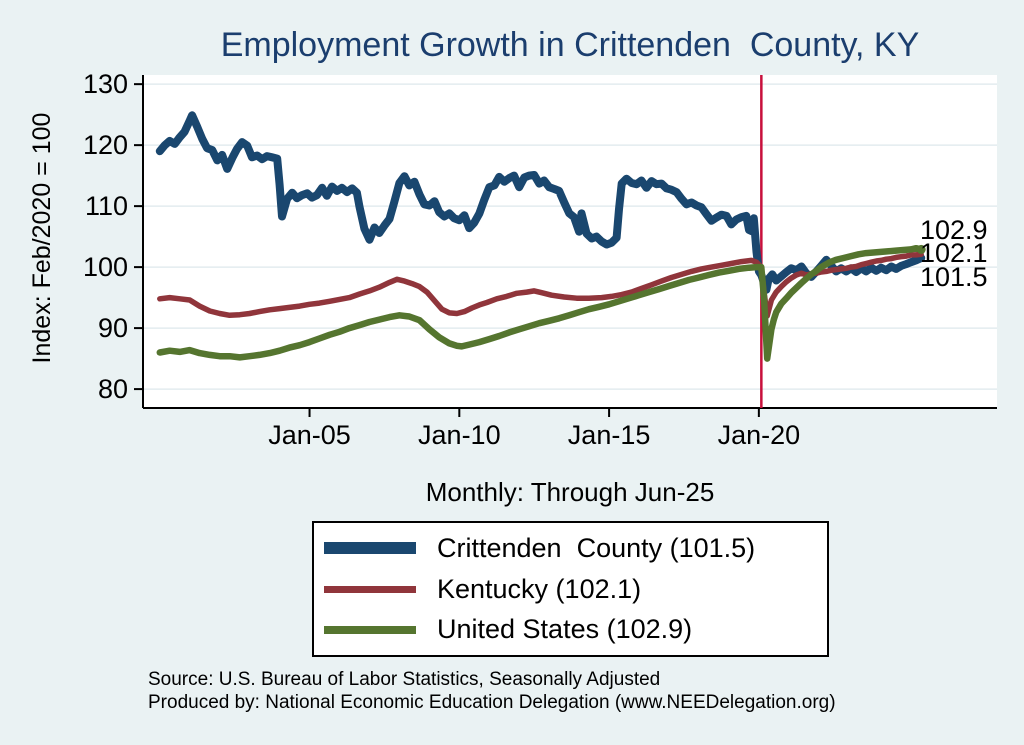 This screenshot has height=745, width=1024. What do you see at coordinates (609, 435) in the screenshot?
I see `x-tick-label-Jan-15: Jan-15` at bounding box center [609, 435].